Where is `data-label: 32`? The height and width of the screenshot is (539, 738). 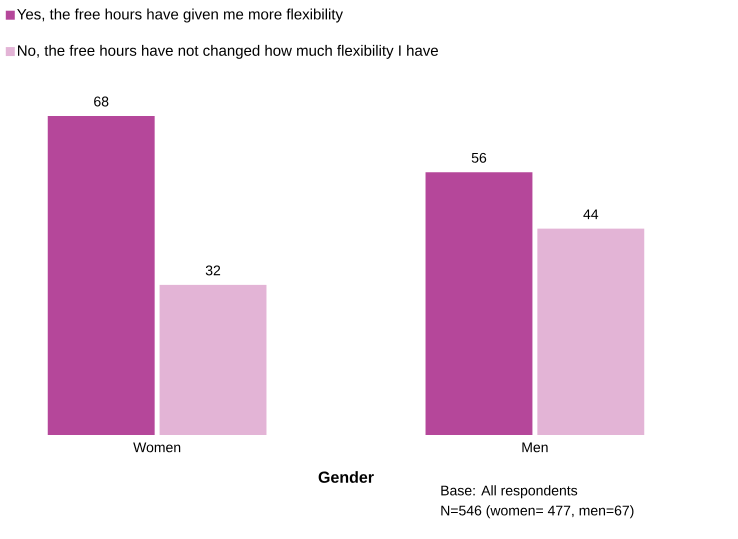 data-label: 32 is located at coordinates (213, 270).